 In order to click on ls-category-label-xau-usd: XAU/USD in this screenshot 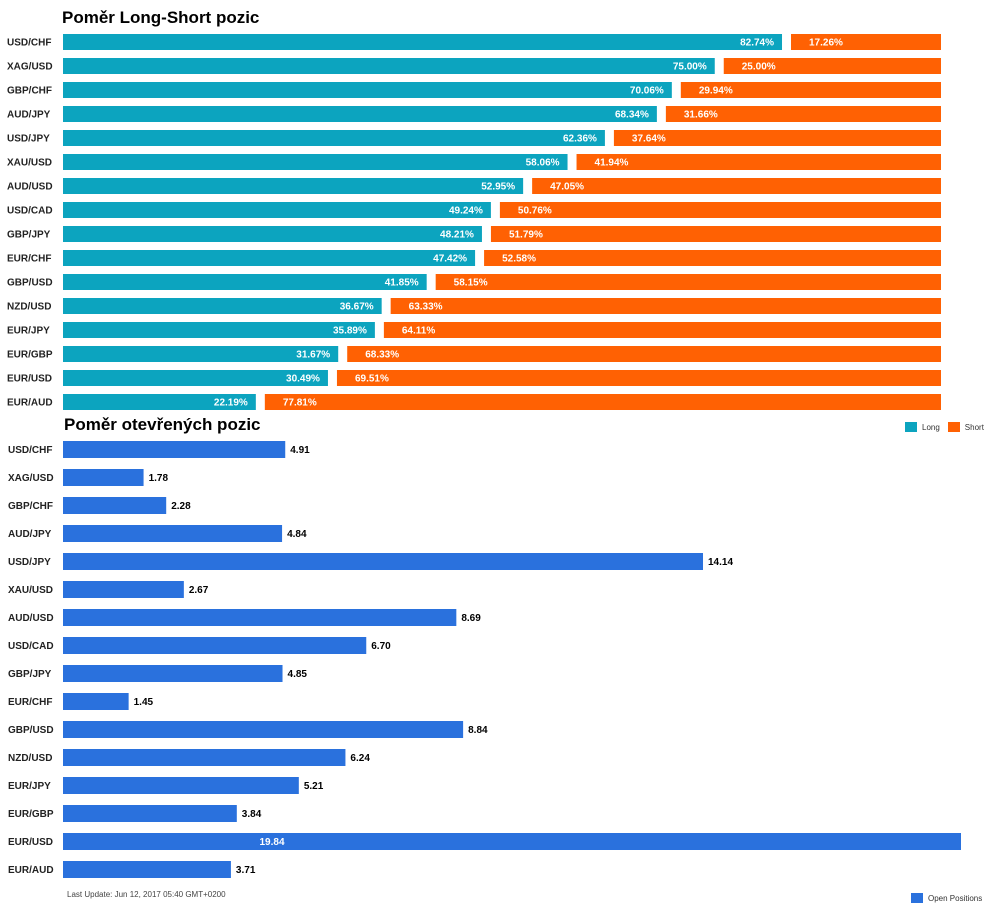, I will do `click(29, 163)`.